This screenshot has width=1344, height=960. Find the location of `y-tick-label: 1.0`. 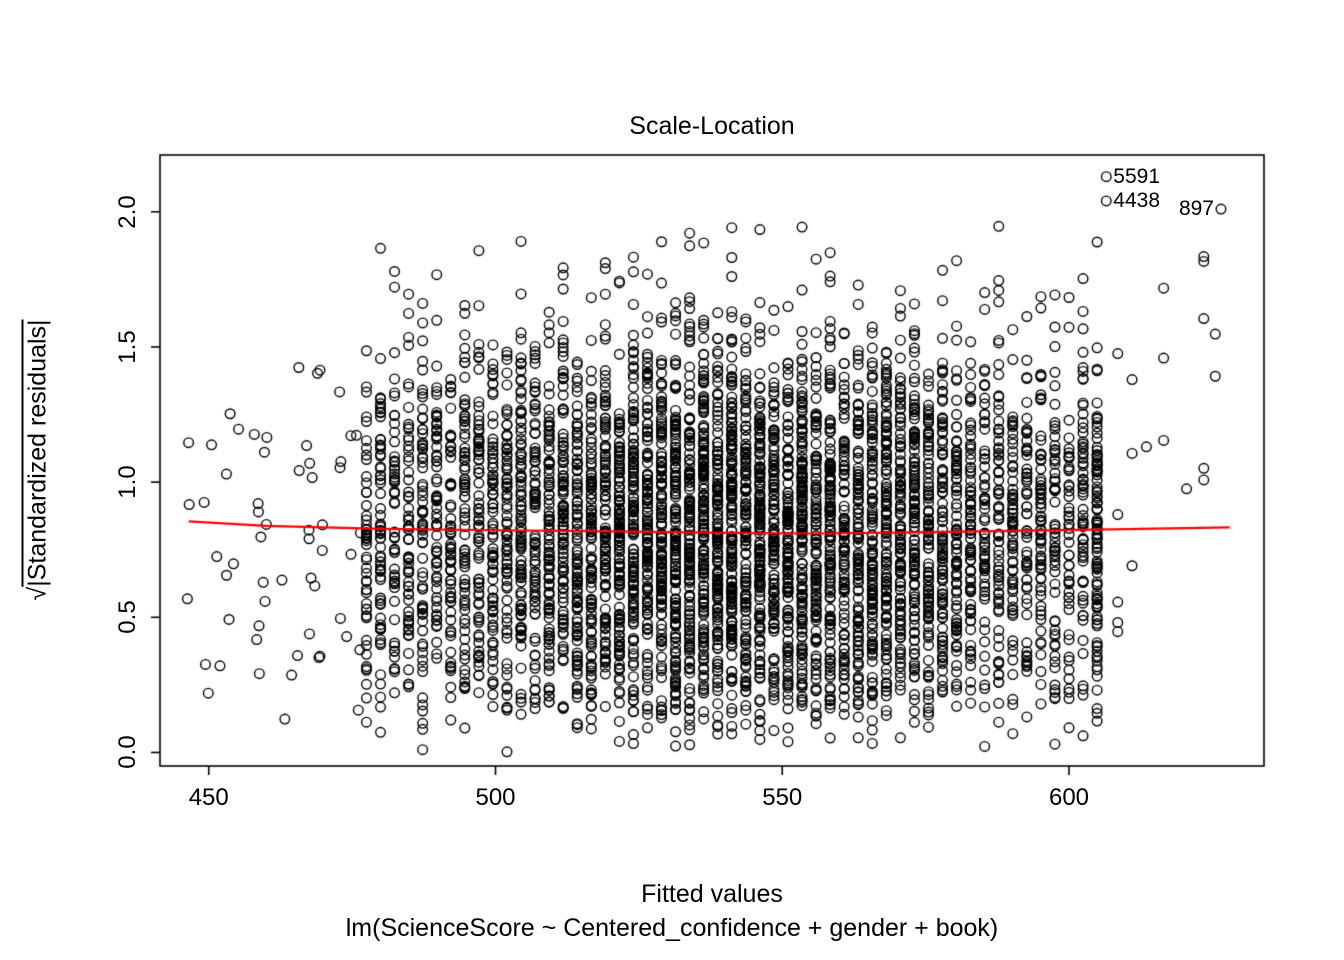

y-tick-label: 1.0 is located at coordinates (127, 482).